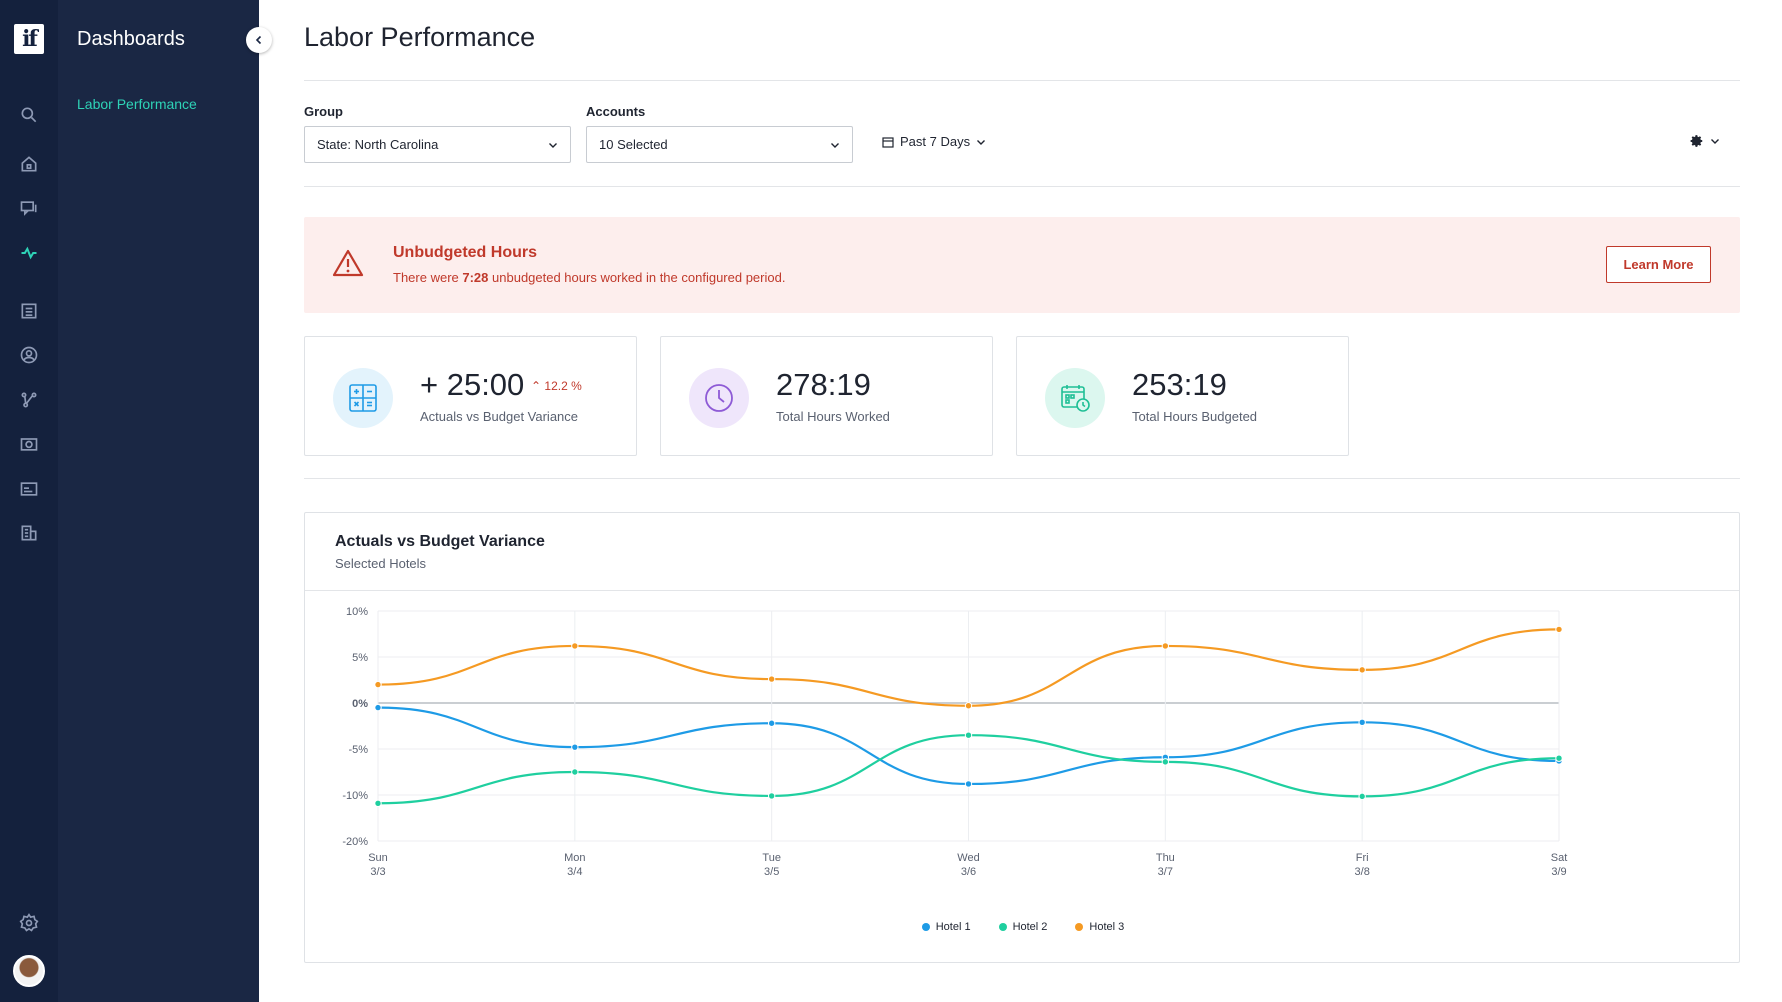 This screenshot has width=1782, height=1002. I want to click on x-tick-label: Mon, so click(574, 858).